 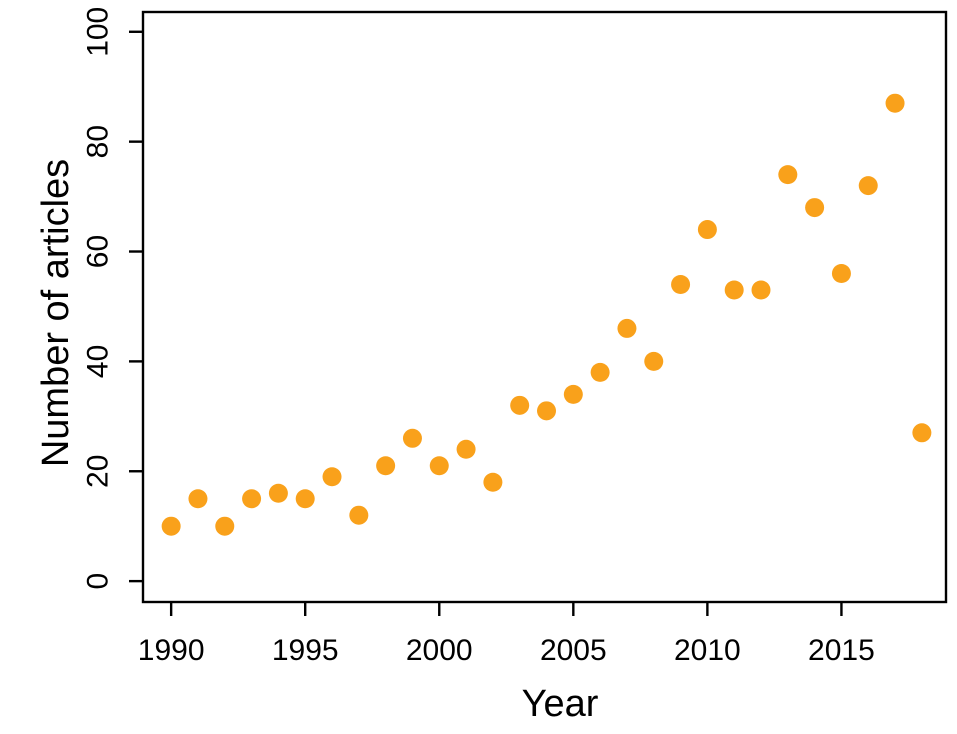 What do you see at coordinates (98, 581) in the screenshot?
I see `y-tick-label: 0` at bounding box center [98, 581].